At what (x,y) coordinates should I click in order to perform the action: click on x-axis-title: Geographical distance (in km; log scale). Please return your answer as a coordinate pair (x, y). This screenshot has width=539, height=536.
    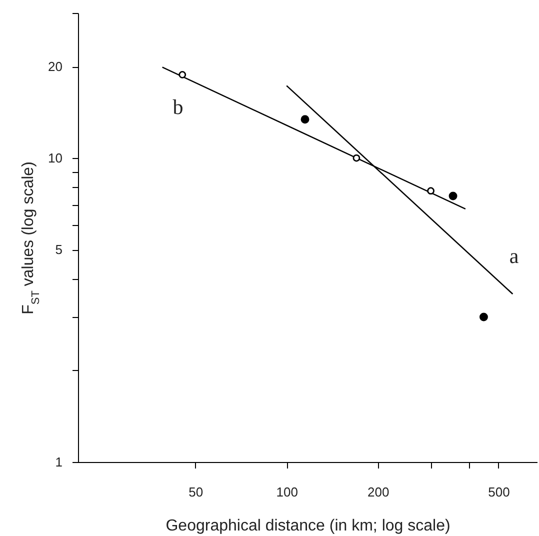
    Looking at the image, I should click on (308, 526).